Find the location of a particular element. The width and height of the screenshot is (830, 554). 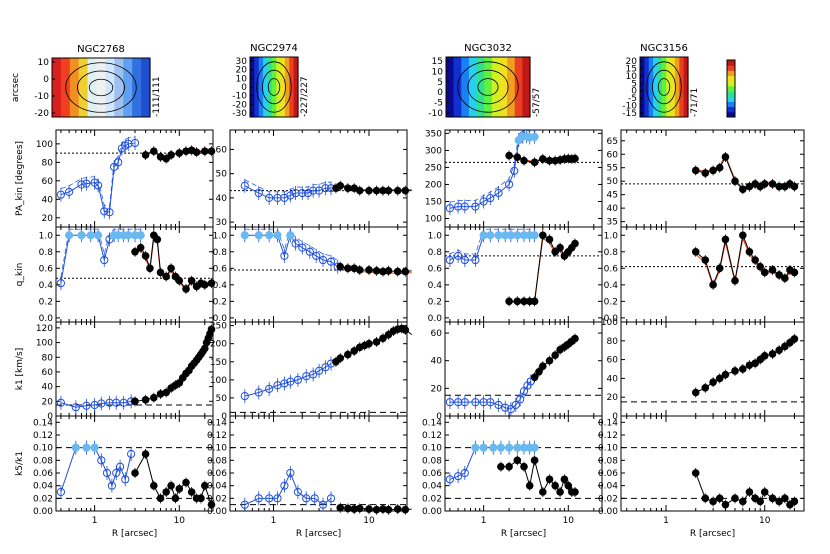

map-title: NGC2768 is located at coordinates (101, 49).